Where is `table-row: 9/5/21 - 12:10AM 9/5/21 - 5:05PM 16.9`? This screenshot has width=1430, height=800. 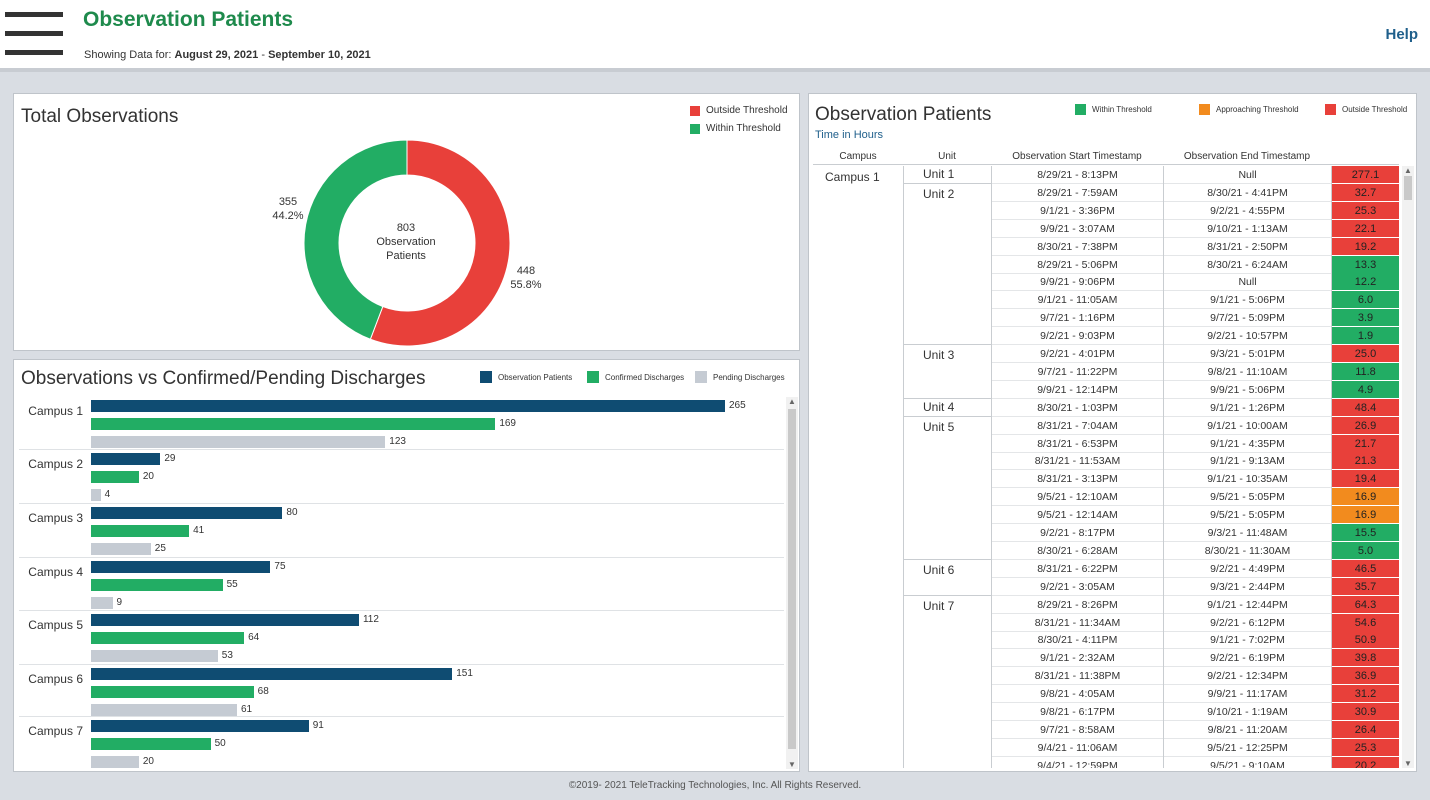 table-row: 9/5/21 - 12:10AM 9/5/21 - 5:05PM 16.9 is located at coordinates (1106, 497).